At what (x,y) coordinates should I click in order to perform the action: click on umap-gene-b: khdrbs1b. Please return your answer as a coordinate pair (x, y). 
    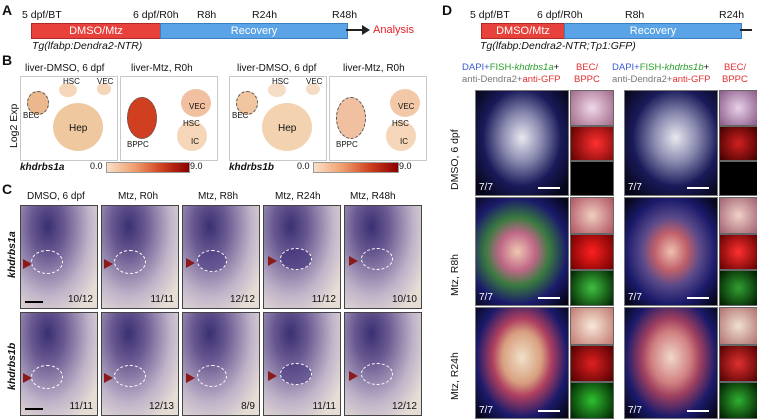
    Looking at the image, I should click on (252, 167).